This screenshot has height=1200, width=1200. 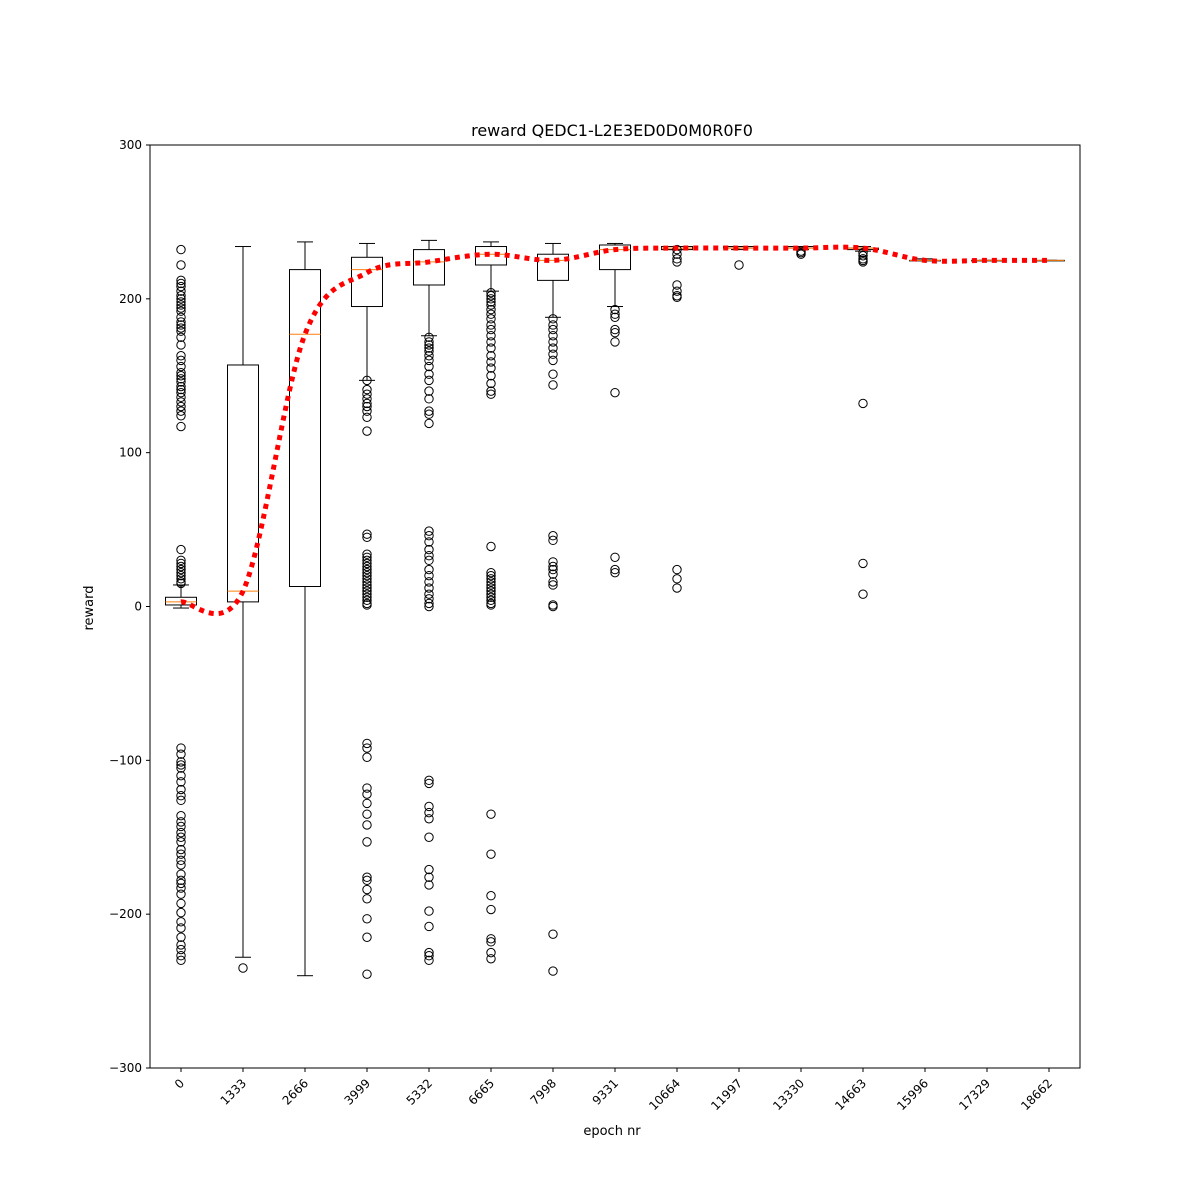 What do you see at coordinates (129, 606) in the screenshot?
I see `y-axis: −300 −200 −100 0 100 200 300` at bounding box center [129, 606].